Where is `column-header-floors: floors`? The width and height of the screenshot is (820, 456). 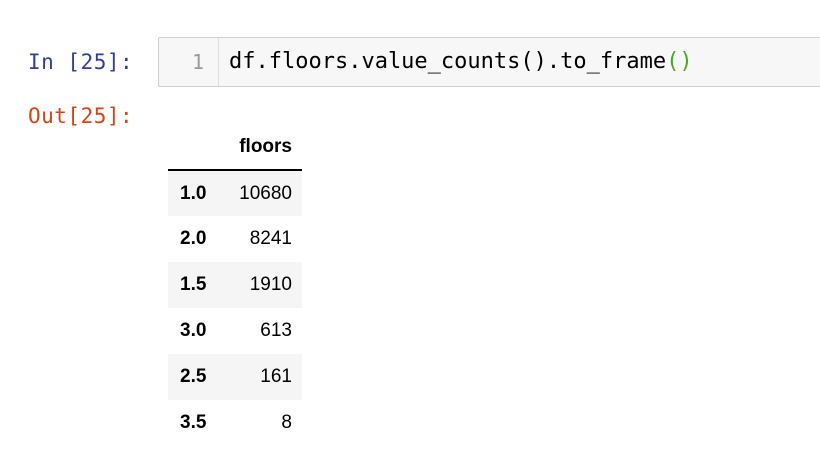 column-header-floors: floors is located at coordinates (263, 147).